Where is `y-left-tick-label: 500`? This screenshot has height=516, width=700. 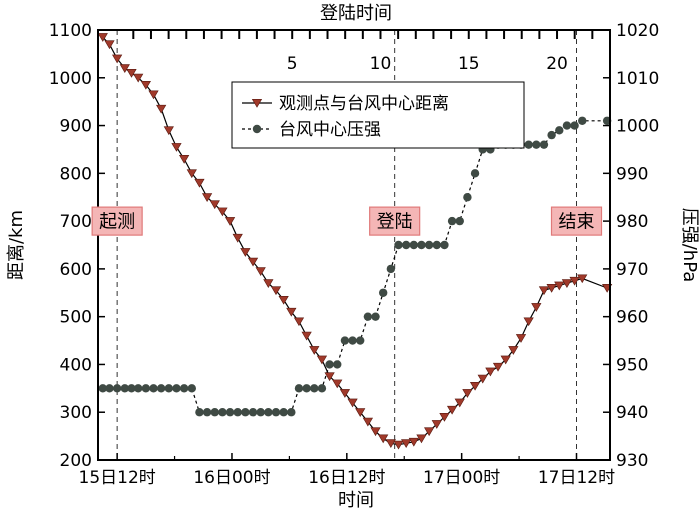 y-left-tick-label: 500 is located at coordinates (76, 318).